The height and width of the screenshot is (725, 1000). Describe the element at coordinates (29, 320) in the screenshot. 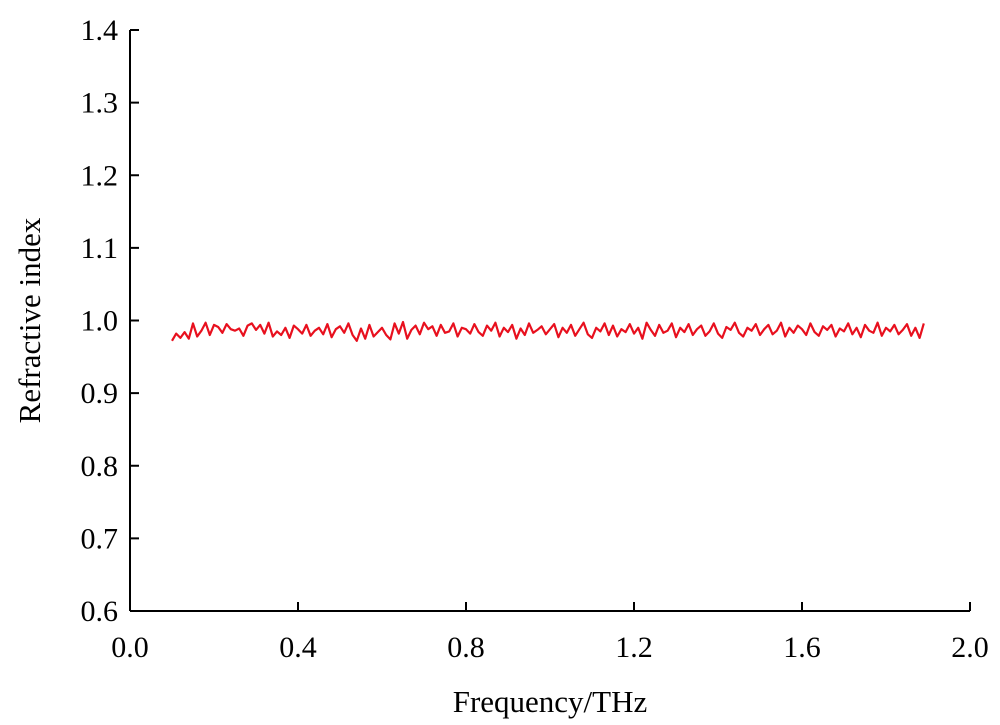

I see `y-axis-title: Refractive index` at that location.